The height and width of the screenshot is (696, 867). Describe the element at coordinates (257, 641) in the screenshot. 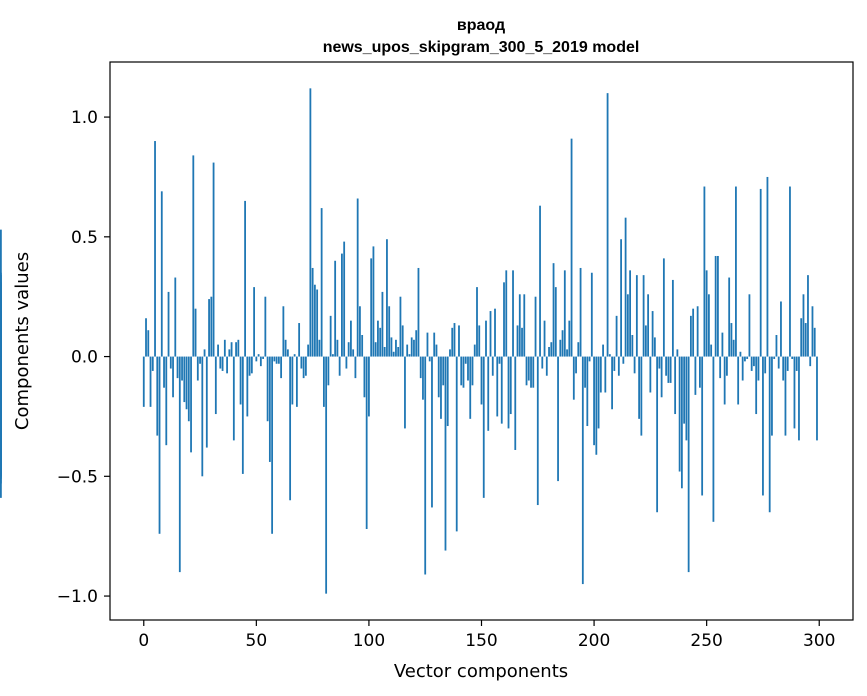

I see `x-tick-label: 50` at that location.